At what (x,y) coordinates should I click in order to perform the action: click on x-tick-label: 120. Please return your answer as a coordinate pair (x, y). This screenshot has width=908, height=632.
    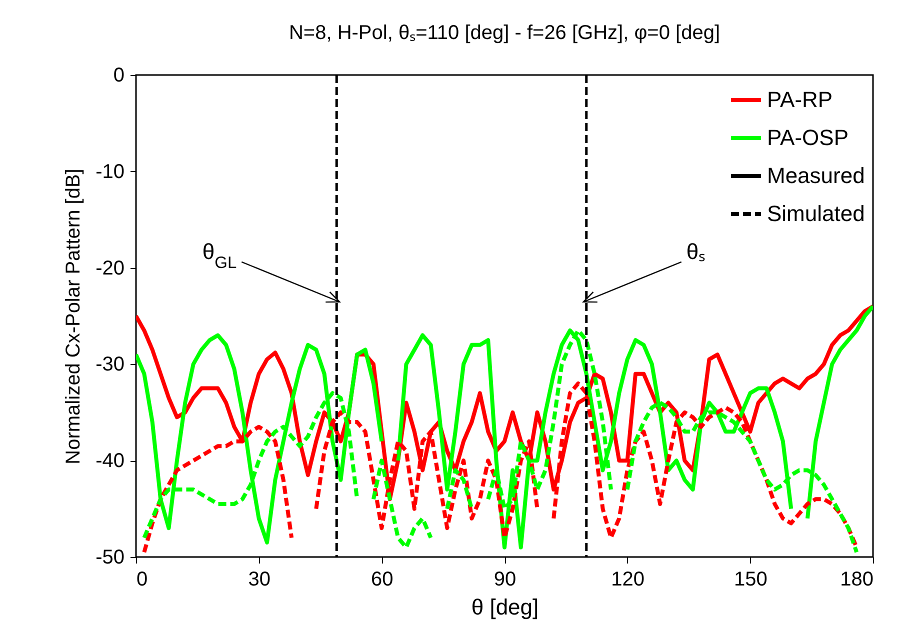
    Looking at the image, I should click on (628, 579).